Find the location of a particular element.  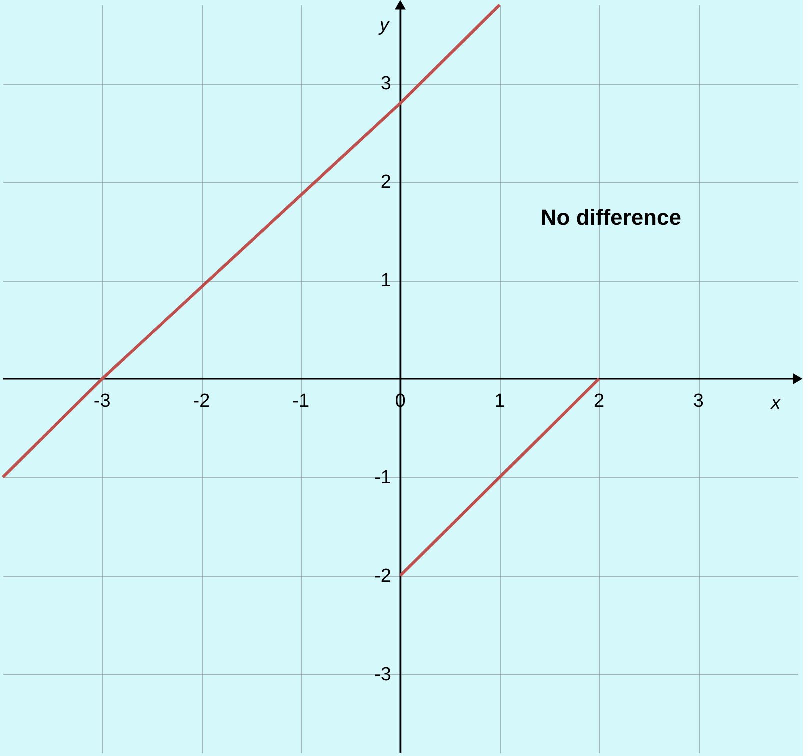

x-tick-label: 2 is located at coordinates (599, 401).